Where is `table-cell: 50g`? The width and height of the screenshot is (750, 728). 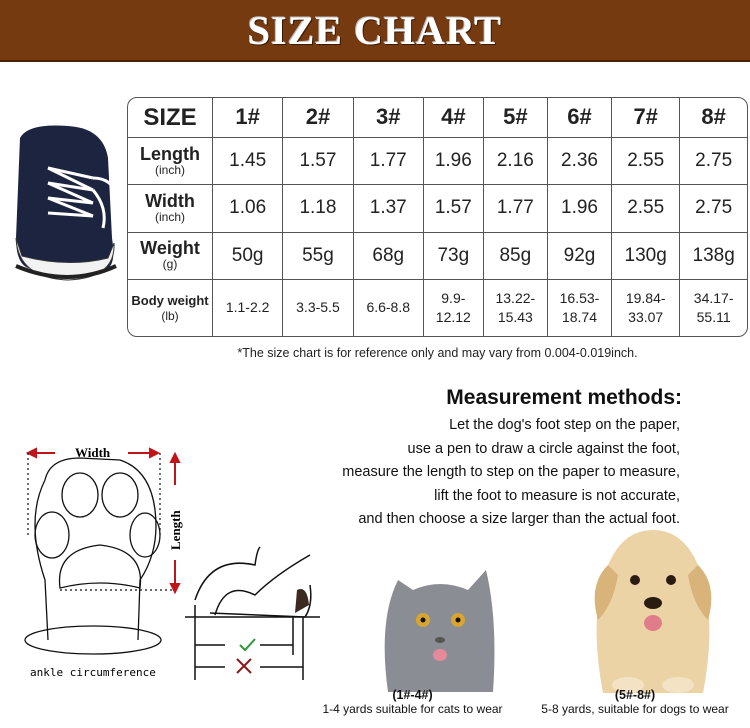
table-cell: 50g is located at coordinates (248, 256).